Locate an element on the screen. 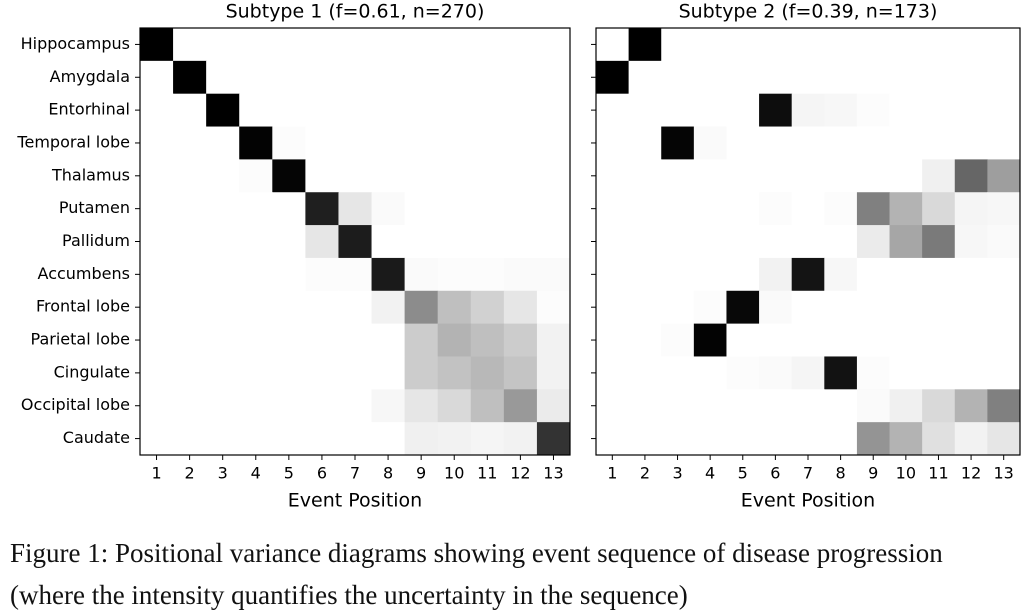 Image resolution: width=1024 pixels, height=616 pixels. y-tick-label: Temporal lobe is located at coordinates (73, 141).